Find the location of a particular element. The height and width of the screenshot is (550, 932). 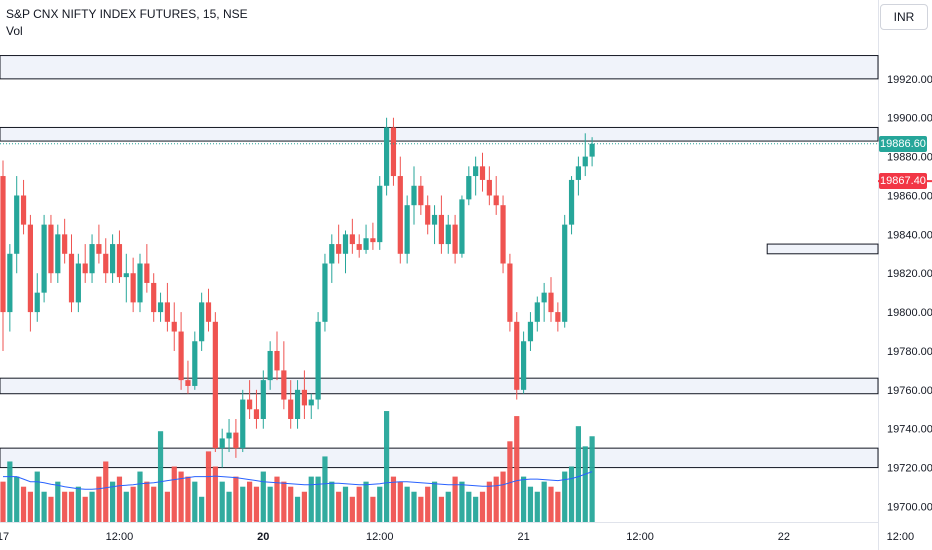

last-price-tag: 19886.60 is located at coordinates (903, 143).